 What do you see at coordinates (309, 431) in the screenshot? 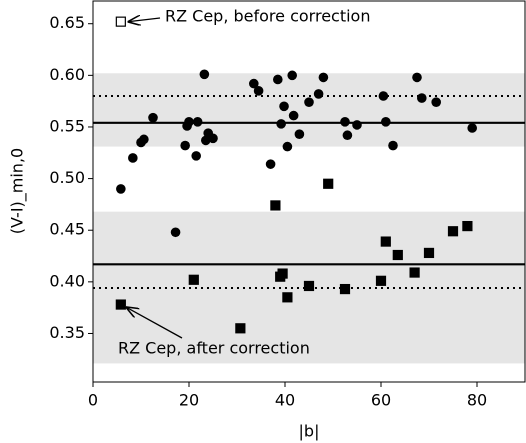
I see `x-axis-label: |b|` at bounding box center [309, 431].